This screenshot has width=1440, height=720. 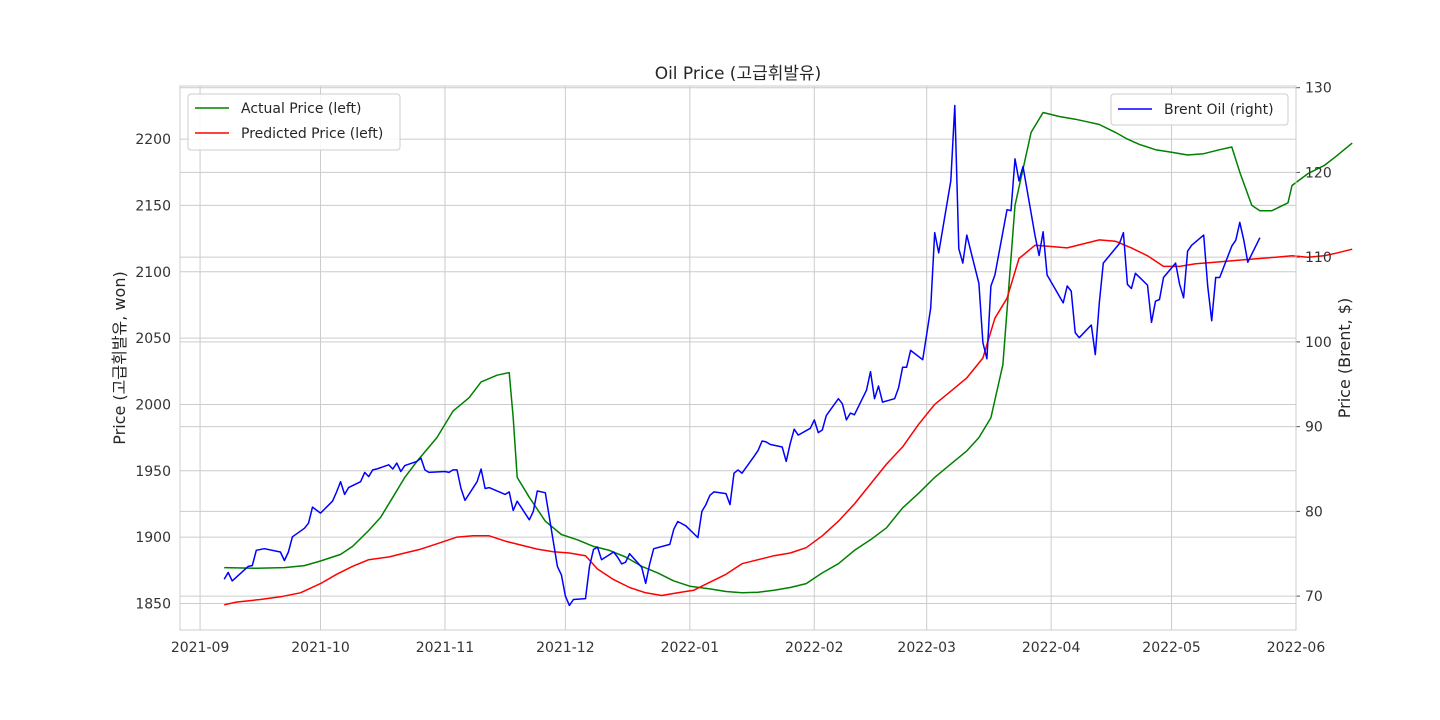 I want to click on left-y-tick-label: 2000, so click(x=153, y=405).